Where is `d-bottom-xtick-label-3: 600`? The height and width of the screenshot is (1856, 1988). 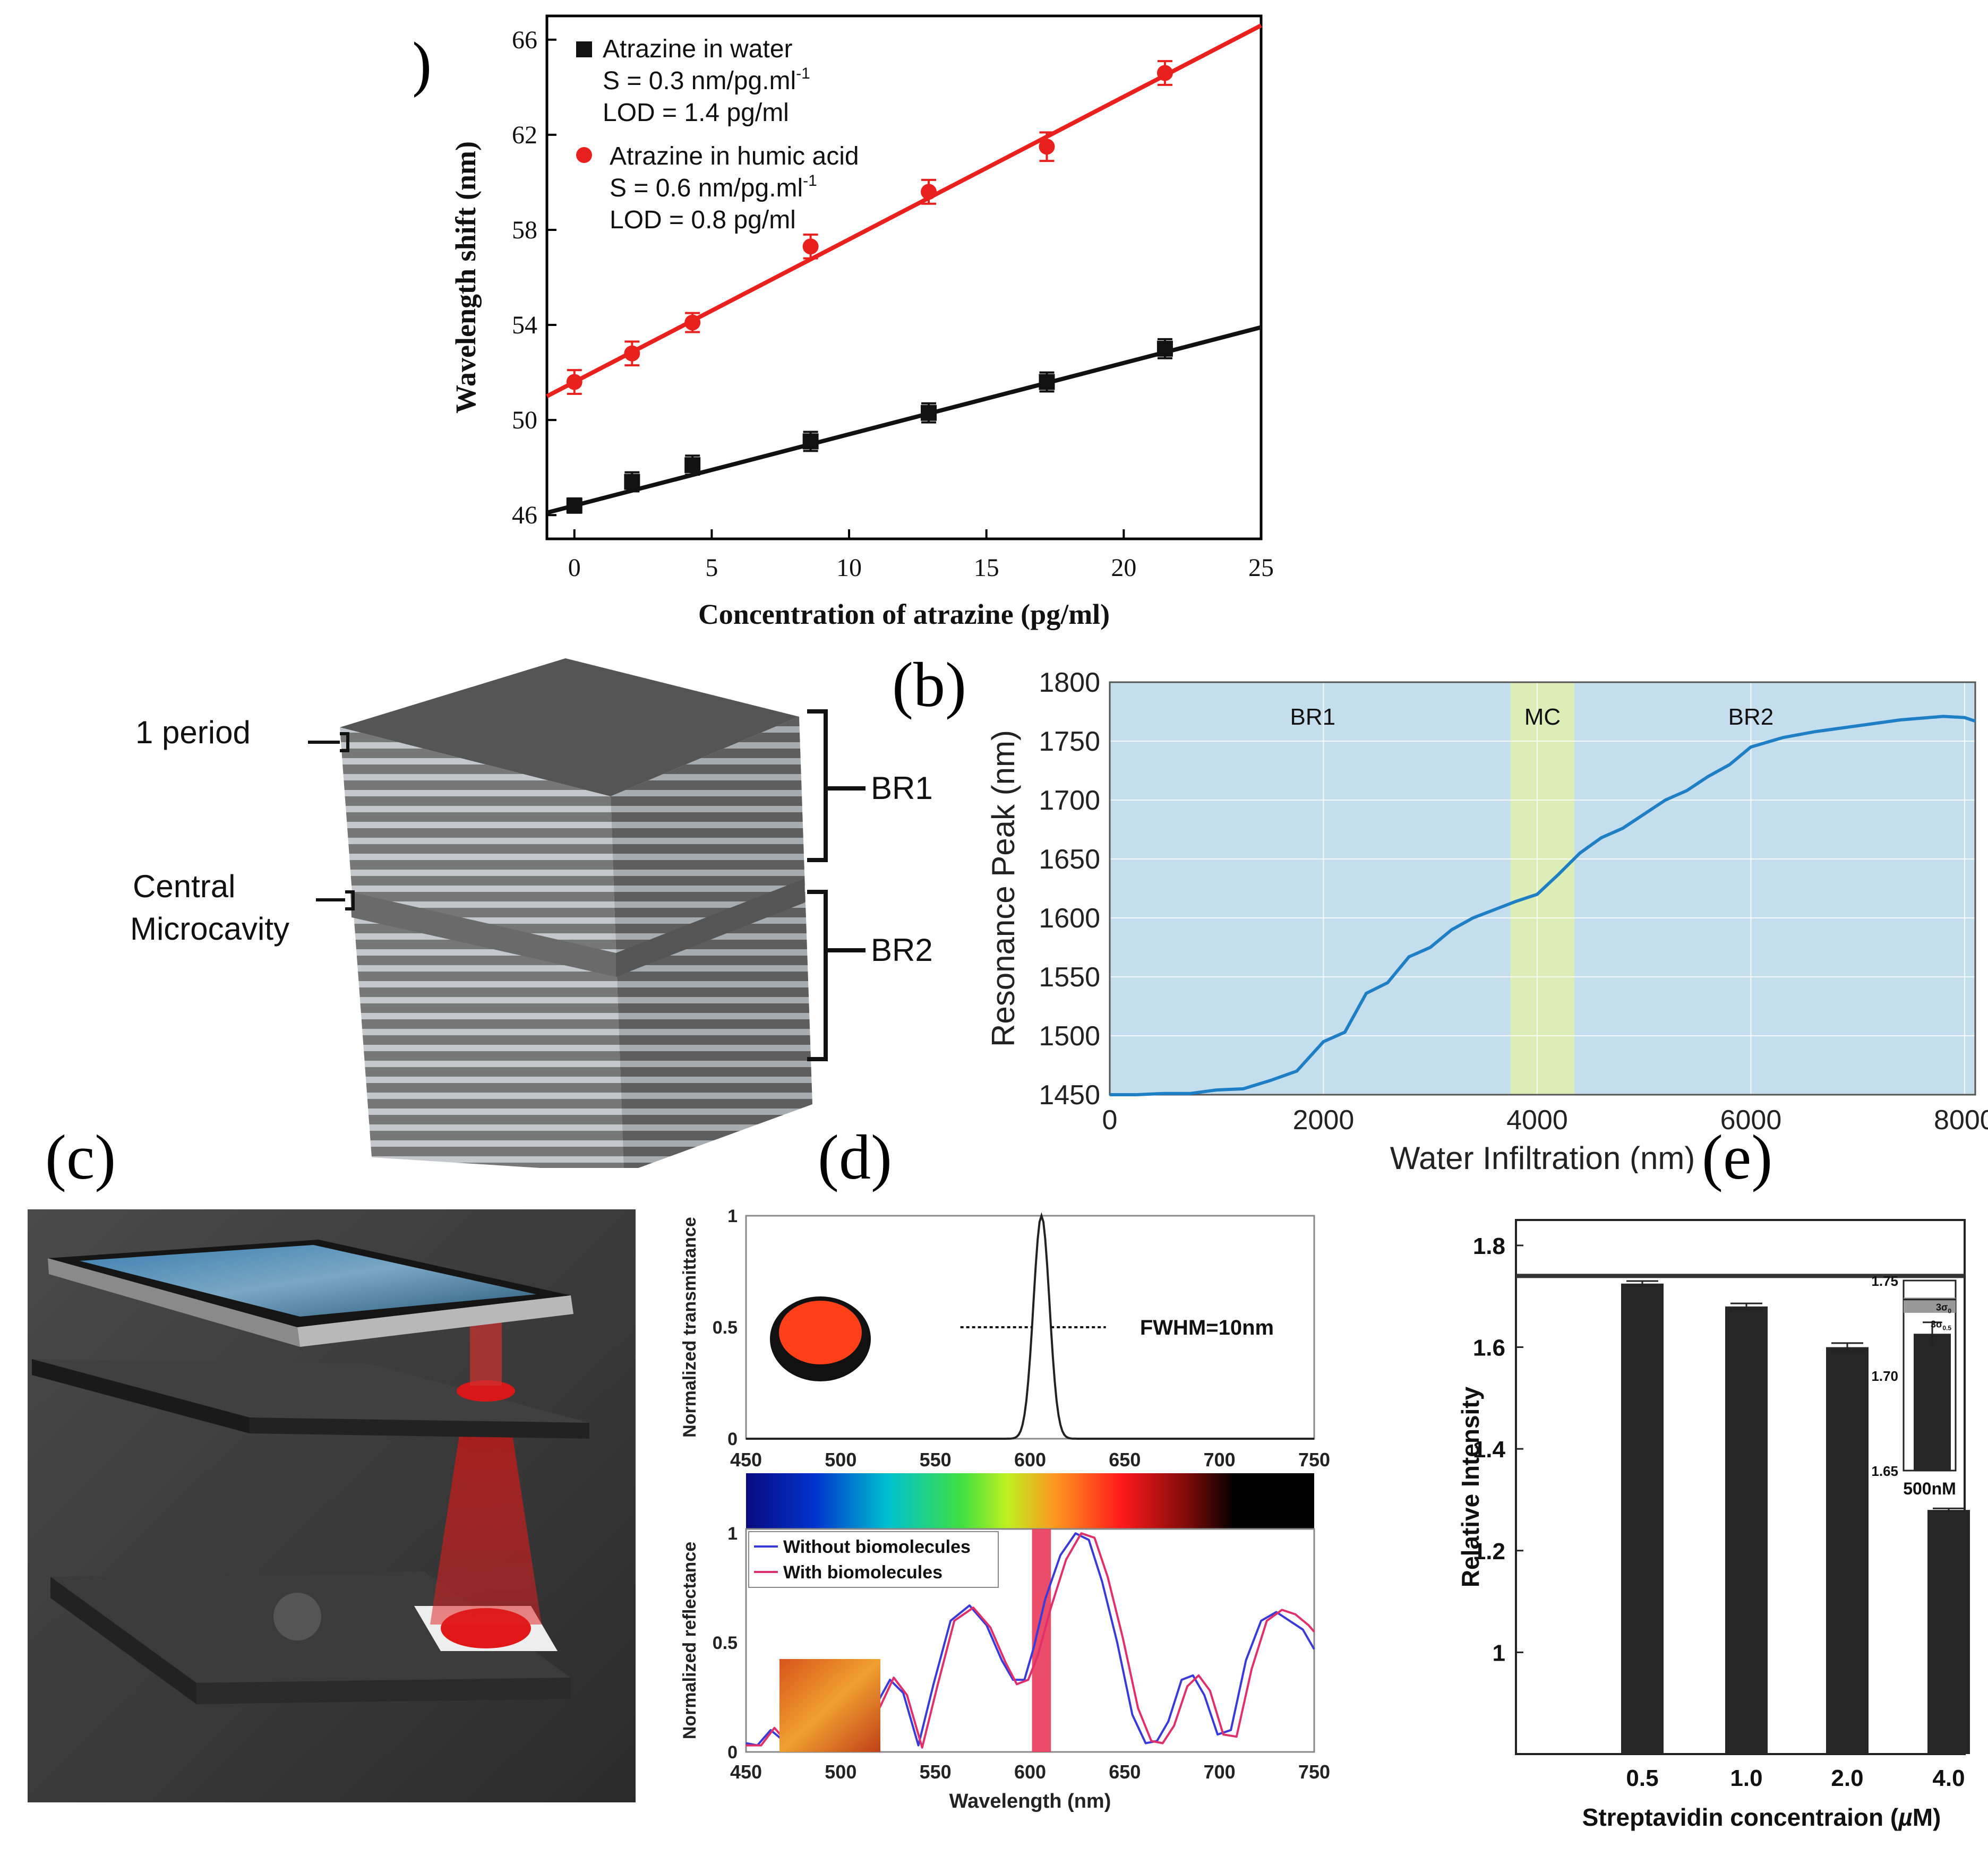 d-bottom-xtick-label-3: 600 is located at coordinates (1030, 1772).